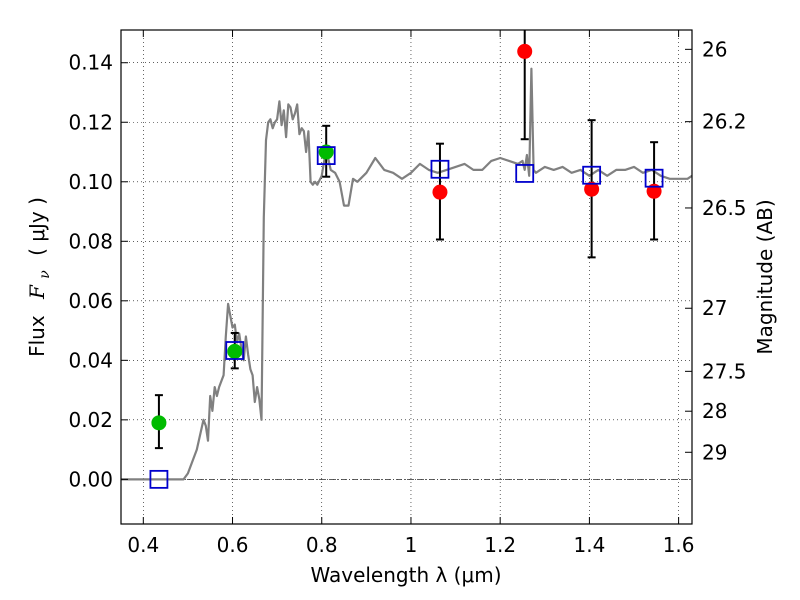  Describe the element at coordinates (90, 360) in the screenshot. I see `y-tick-label: 0.04` at that location.